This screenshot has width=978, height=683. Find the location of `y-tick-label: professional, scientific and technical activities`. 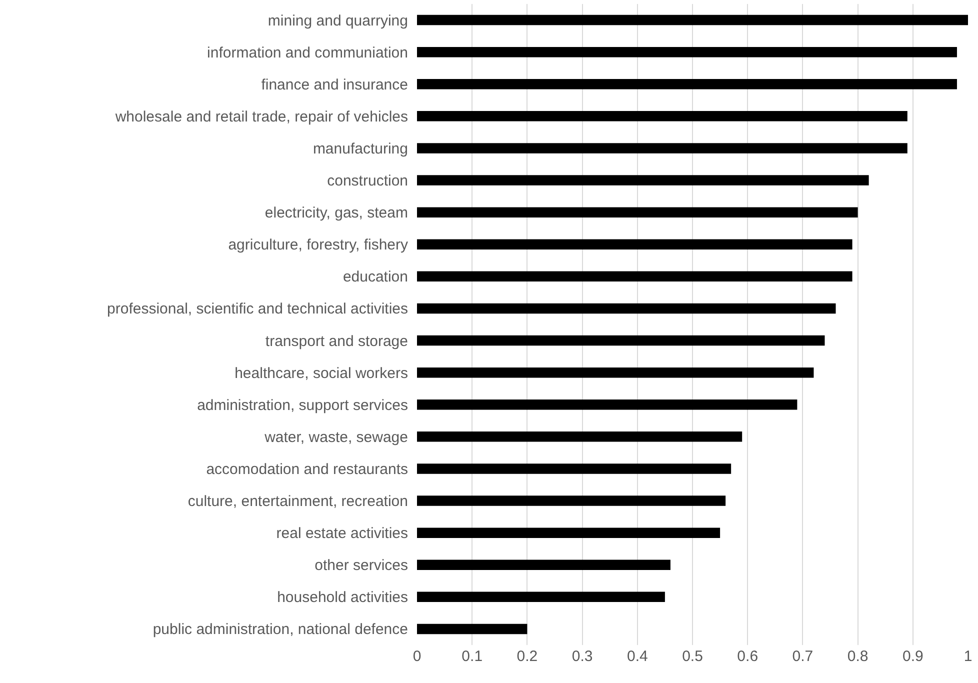

y-tick-label: professional, scientific and technical activities is located at coordinates (257, 309).